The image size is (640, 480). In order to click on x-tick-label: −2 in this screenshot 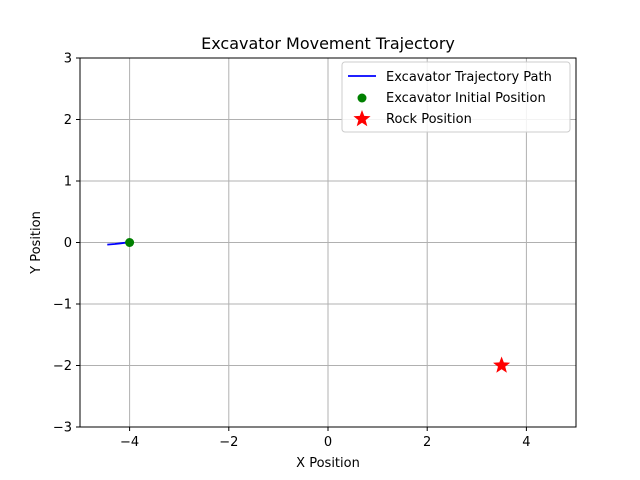, I will do `click(228, 442)`.